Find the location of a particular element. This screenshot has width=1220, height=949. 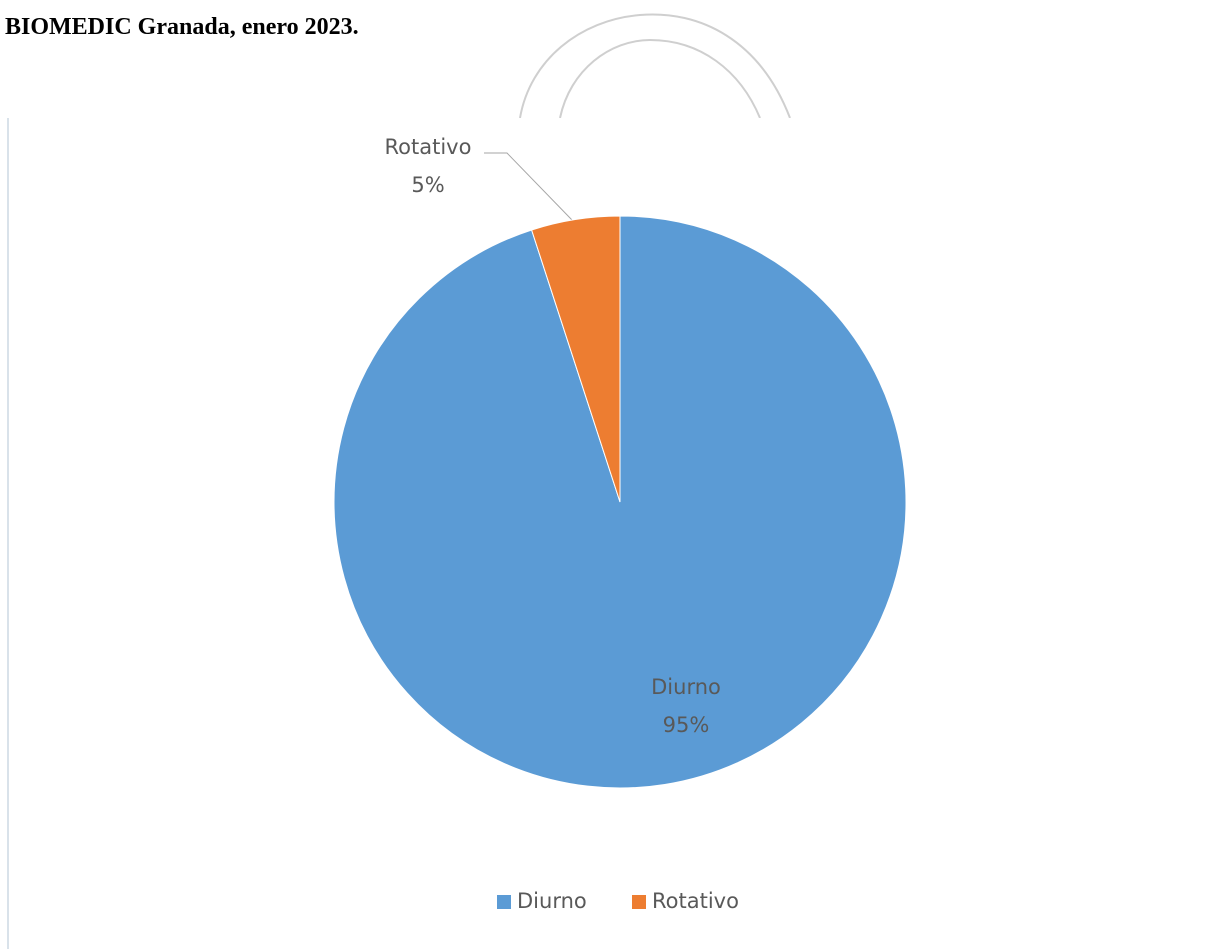

watermark is located at coordinates (655, 66).